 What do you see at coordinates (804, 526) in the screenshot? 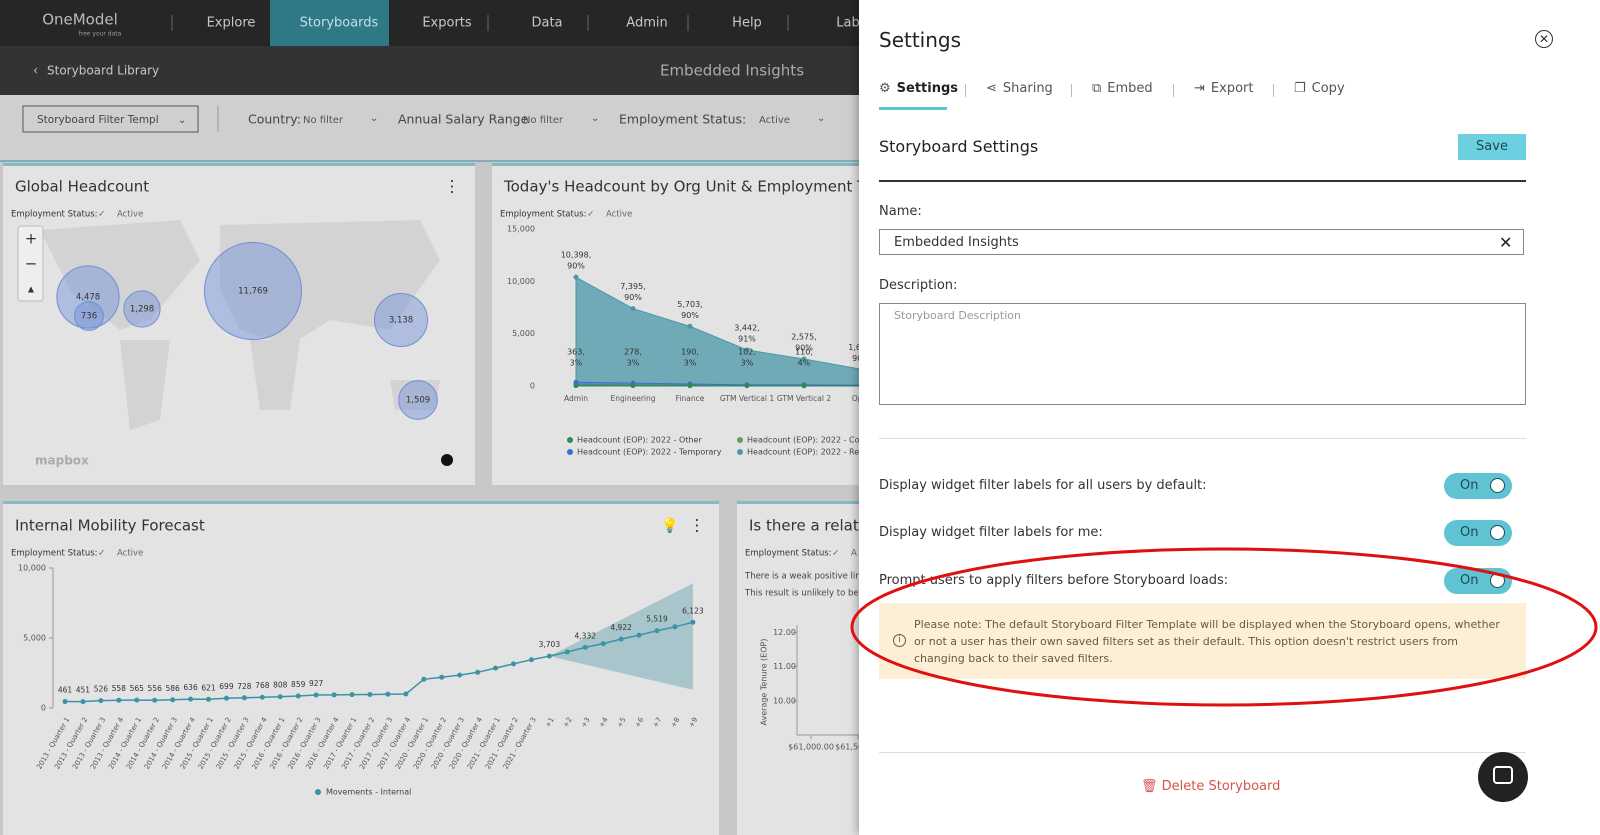
I see `widget-title: Is there a relatio` at bounding box center [804, 526].